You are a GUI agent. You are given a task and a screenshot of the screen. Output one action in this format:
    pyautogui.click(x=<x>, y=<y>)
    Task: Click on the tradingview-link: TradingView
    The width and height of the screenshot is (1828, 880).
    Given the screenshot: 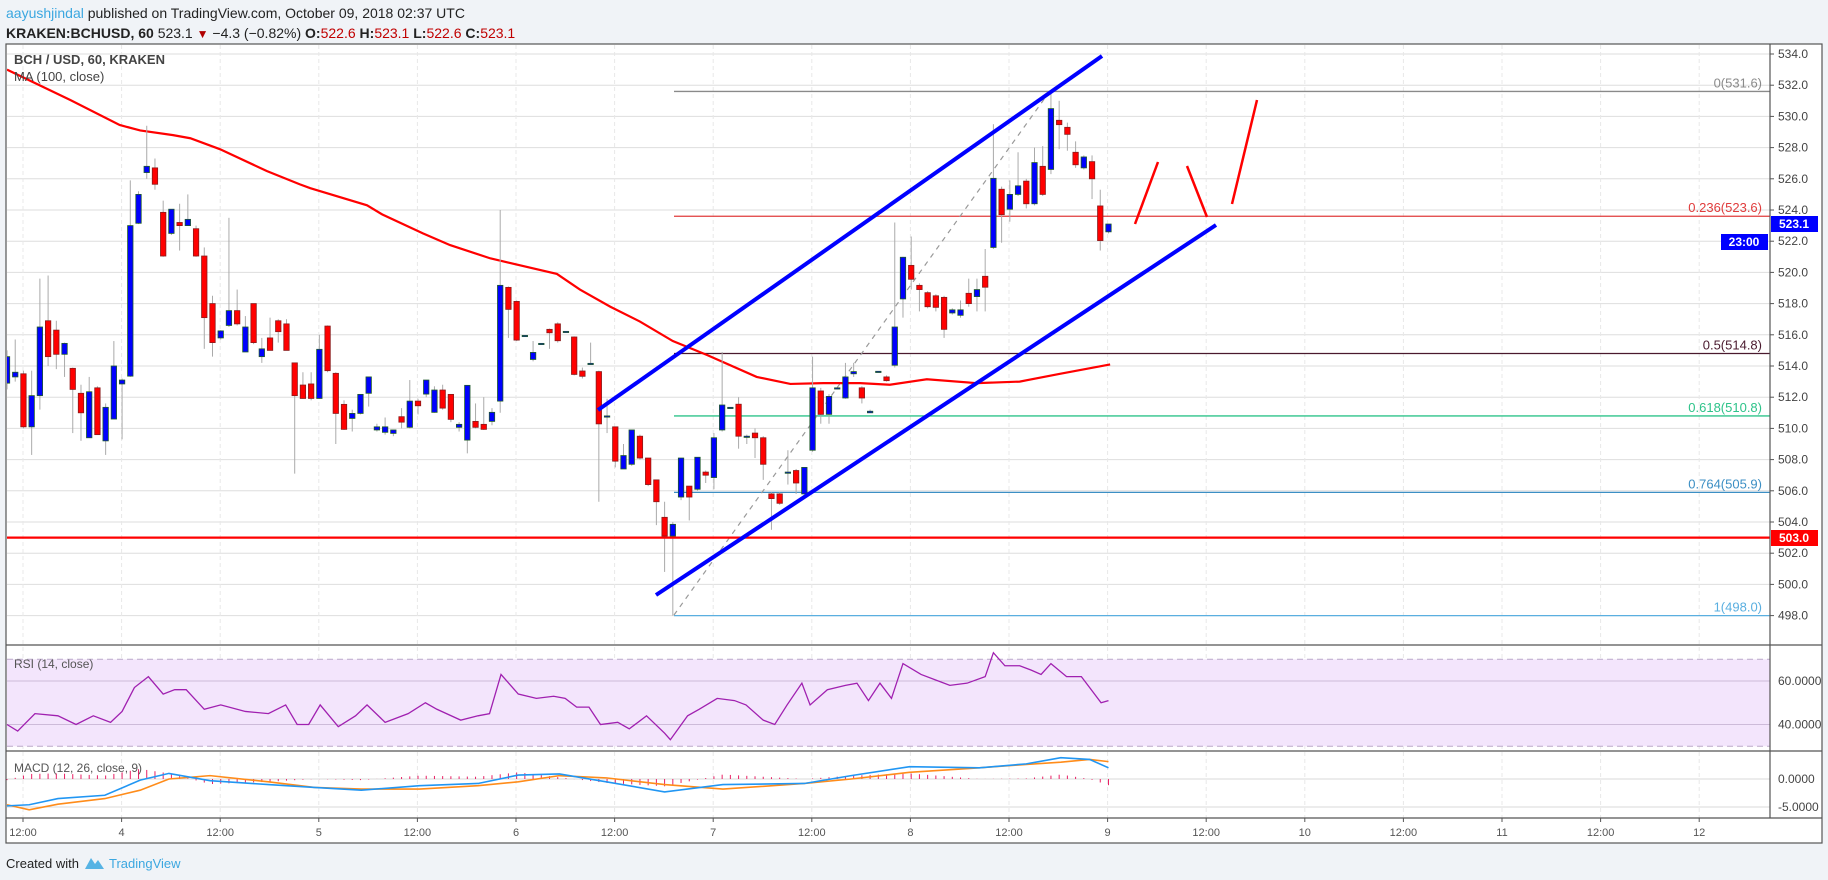 What is the action you would take?
    pyautogui.click(x=144, y=863)
    